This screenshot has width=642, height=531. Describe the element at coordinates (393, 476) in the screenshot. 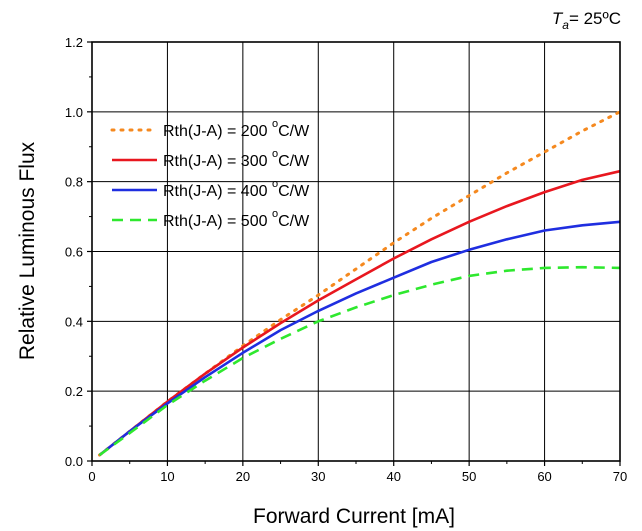

I see `x-tick-label: 40` at that location.